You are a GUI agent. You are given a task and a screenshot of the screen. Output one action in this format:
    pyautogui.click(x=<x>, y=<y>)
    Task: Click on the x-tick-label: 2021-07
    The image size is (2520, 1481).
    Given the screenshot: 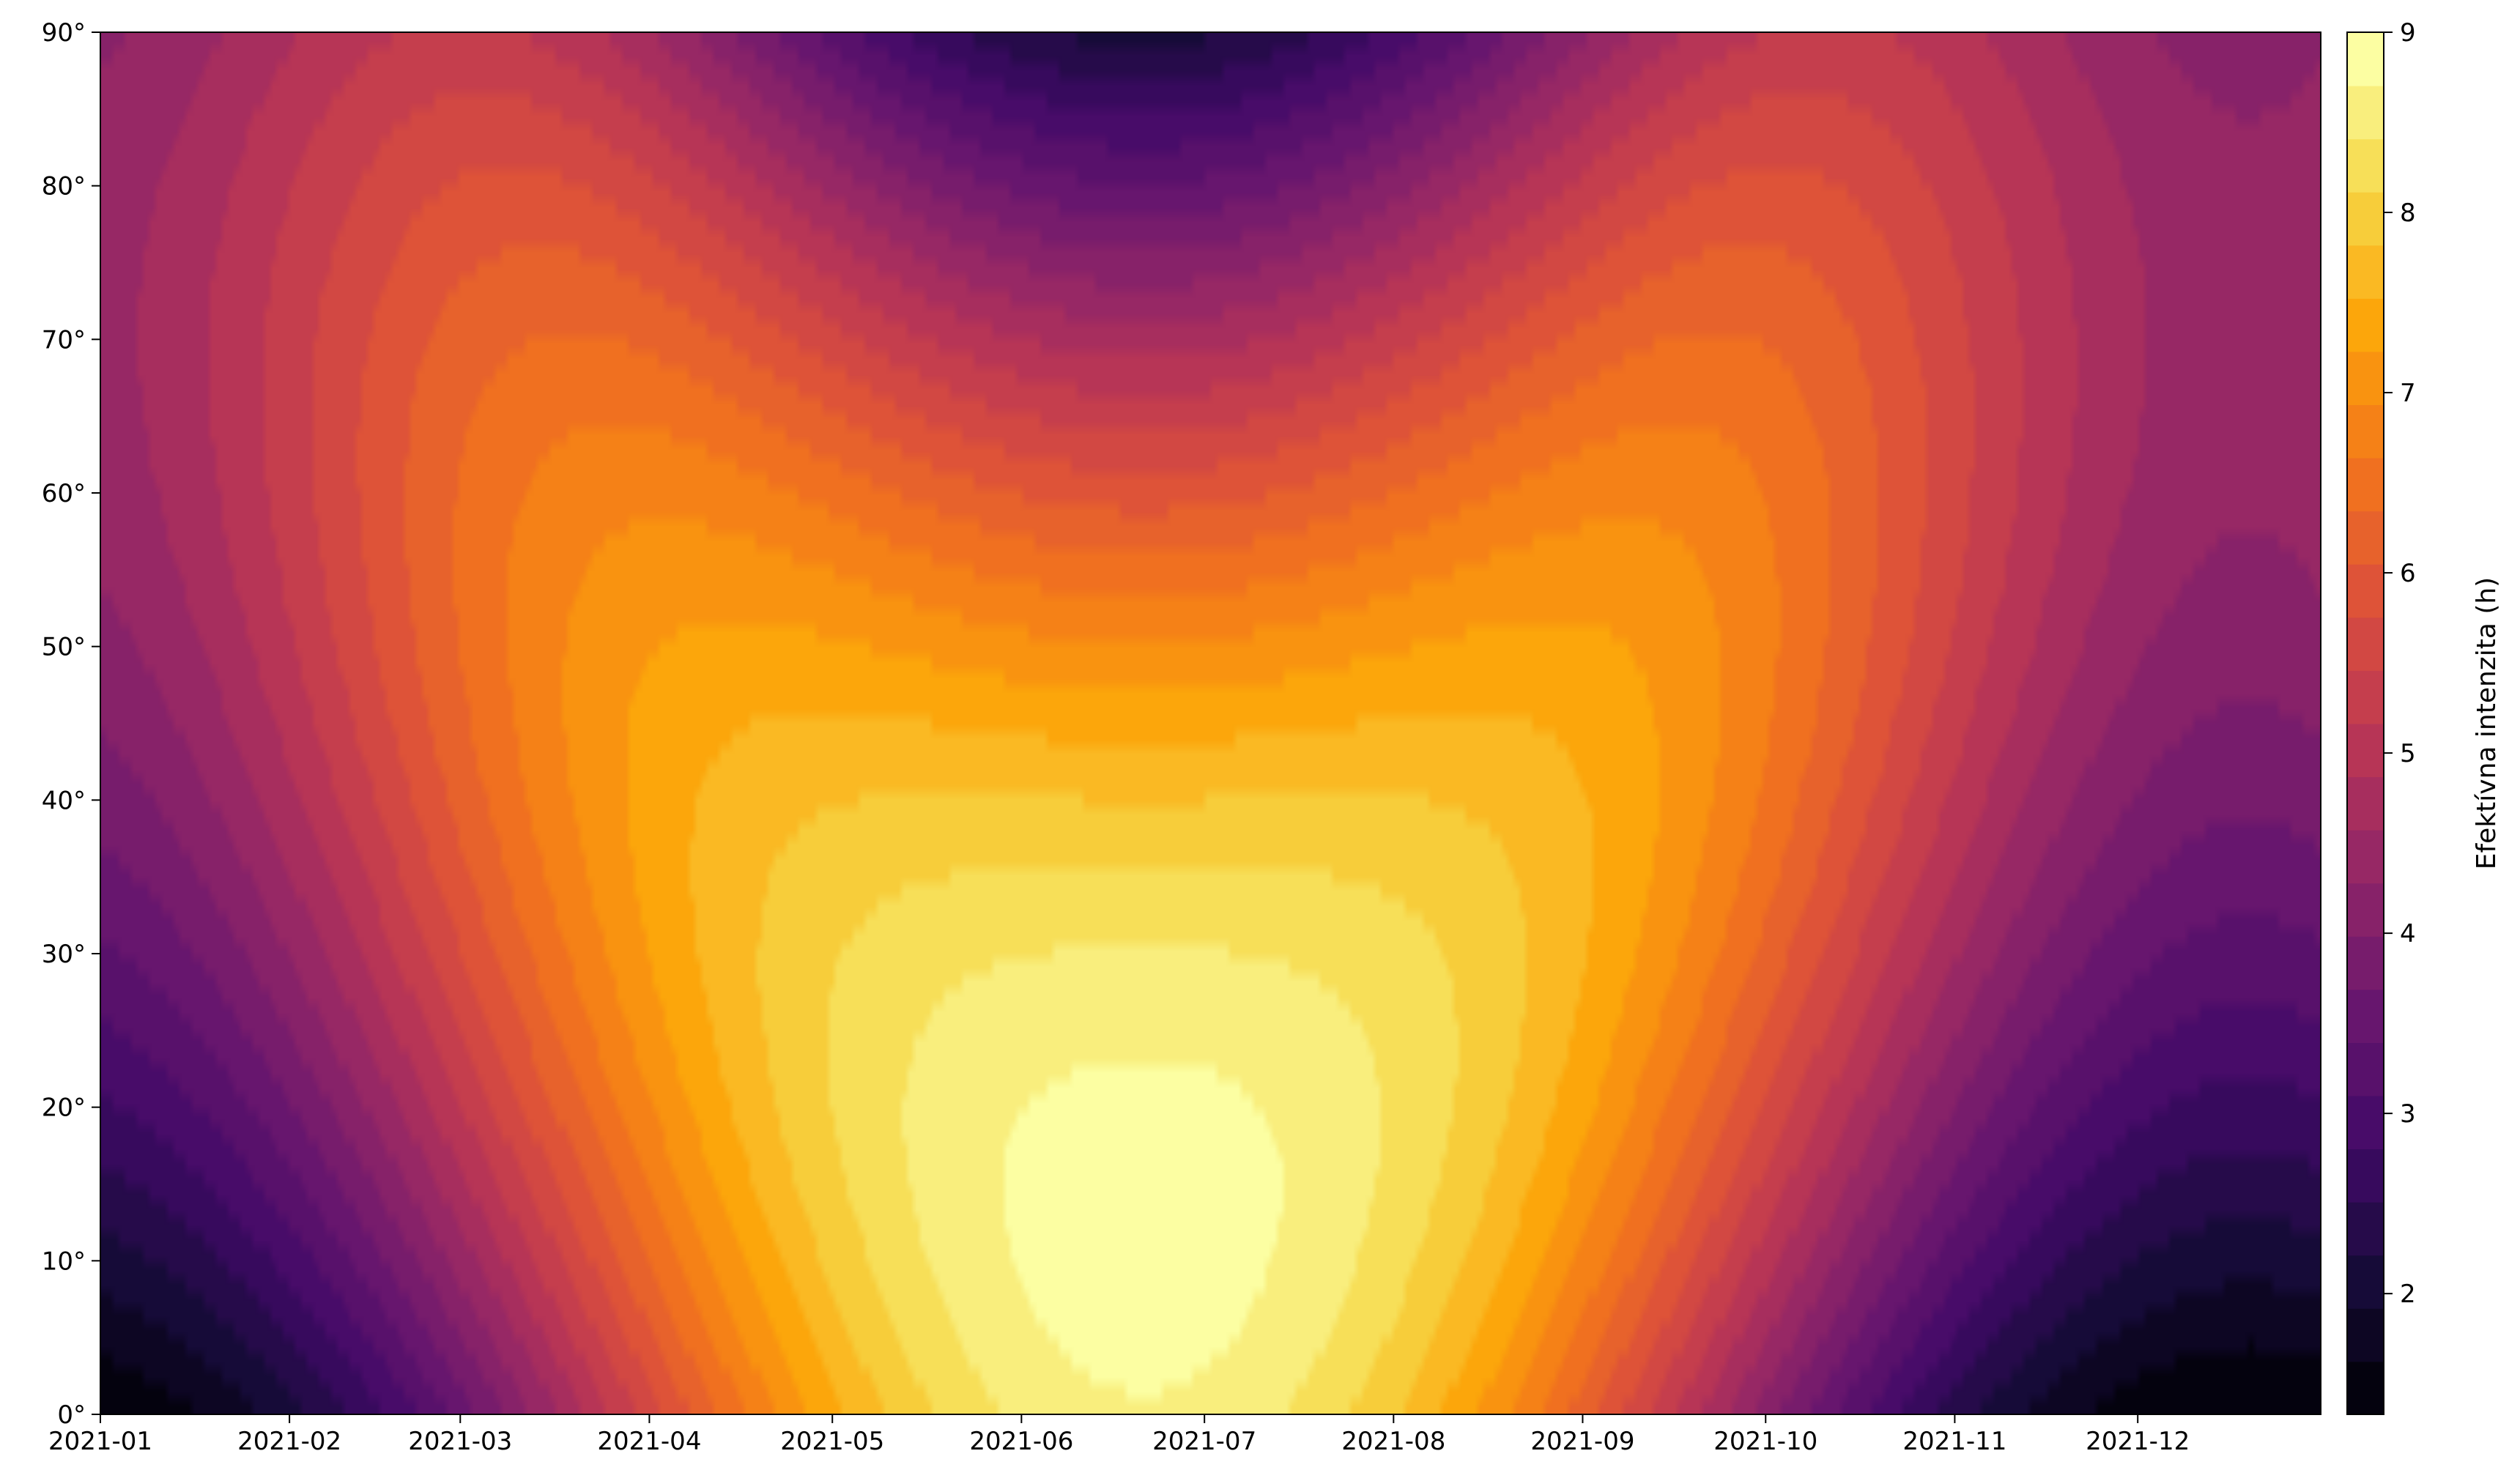 What is the action you would take?
    pyautogui.click(x=1204, y=1441)
    